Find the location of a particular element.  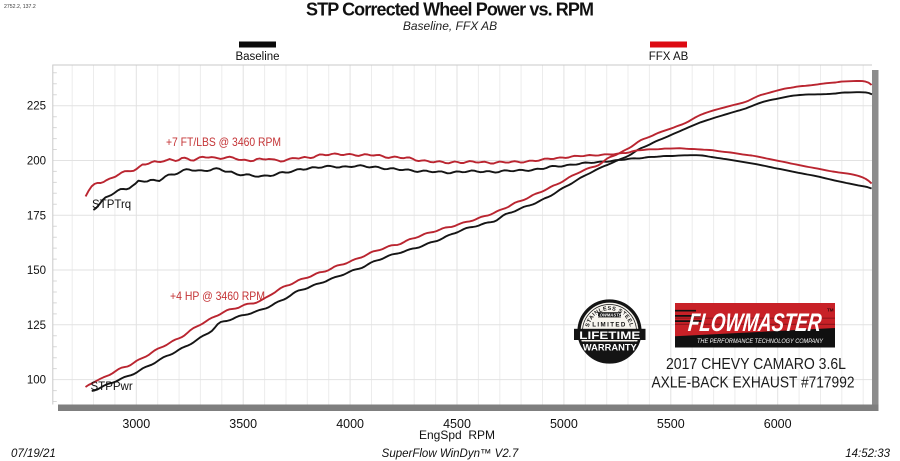

svg-text: EngSpd RPM is located at coordinates (457, 435).